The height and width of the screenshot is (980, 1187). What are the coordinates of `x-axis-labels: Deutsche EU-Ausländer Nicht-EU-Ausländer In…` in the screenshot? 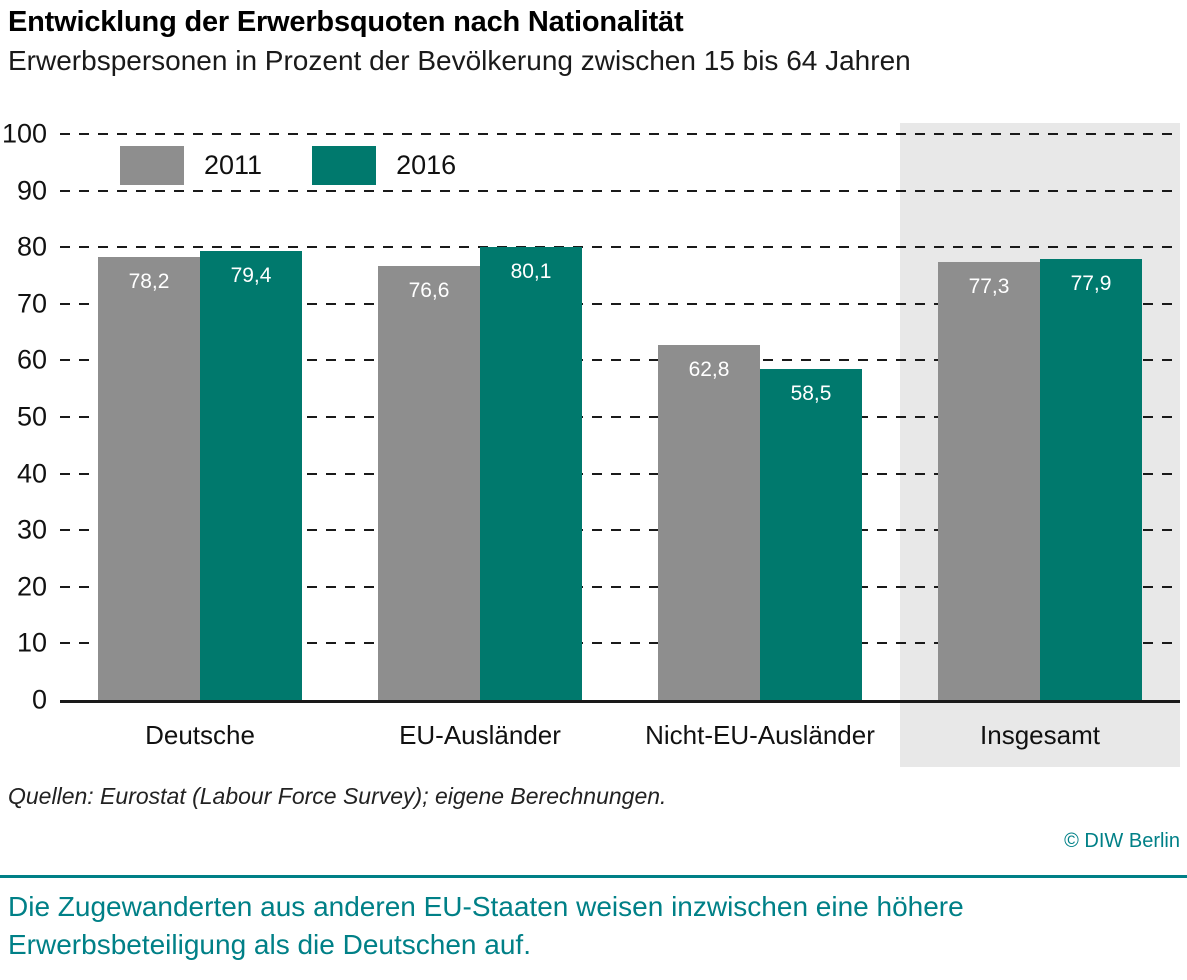 It's located at (620, 735).